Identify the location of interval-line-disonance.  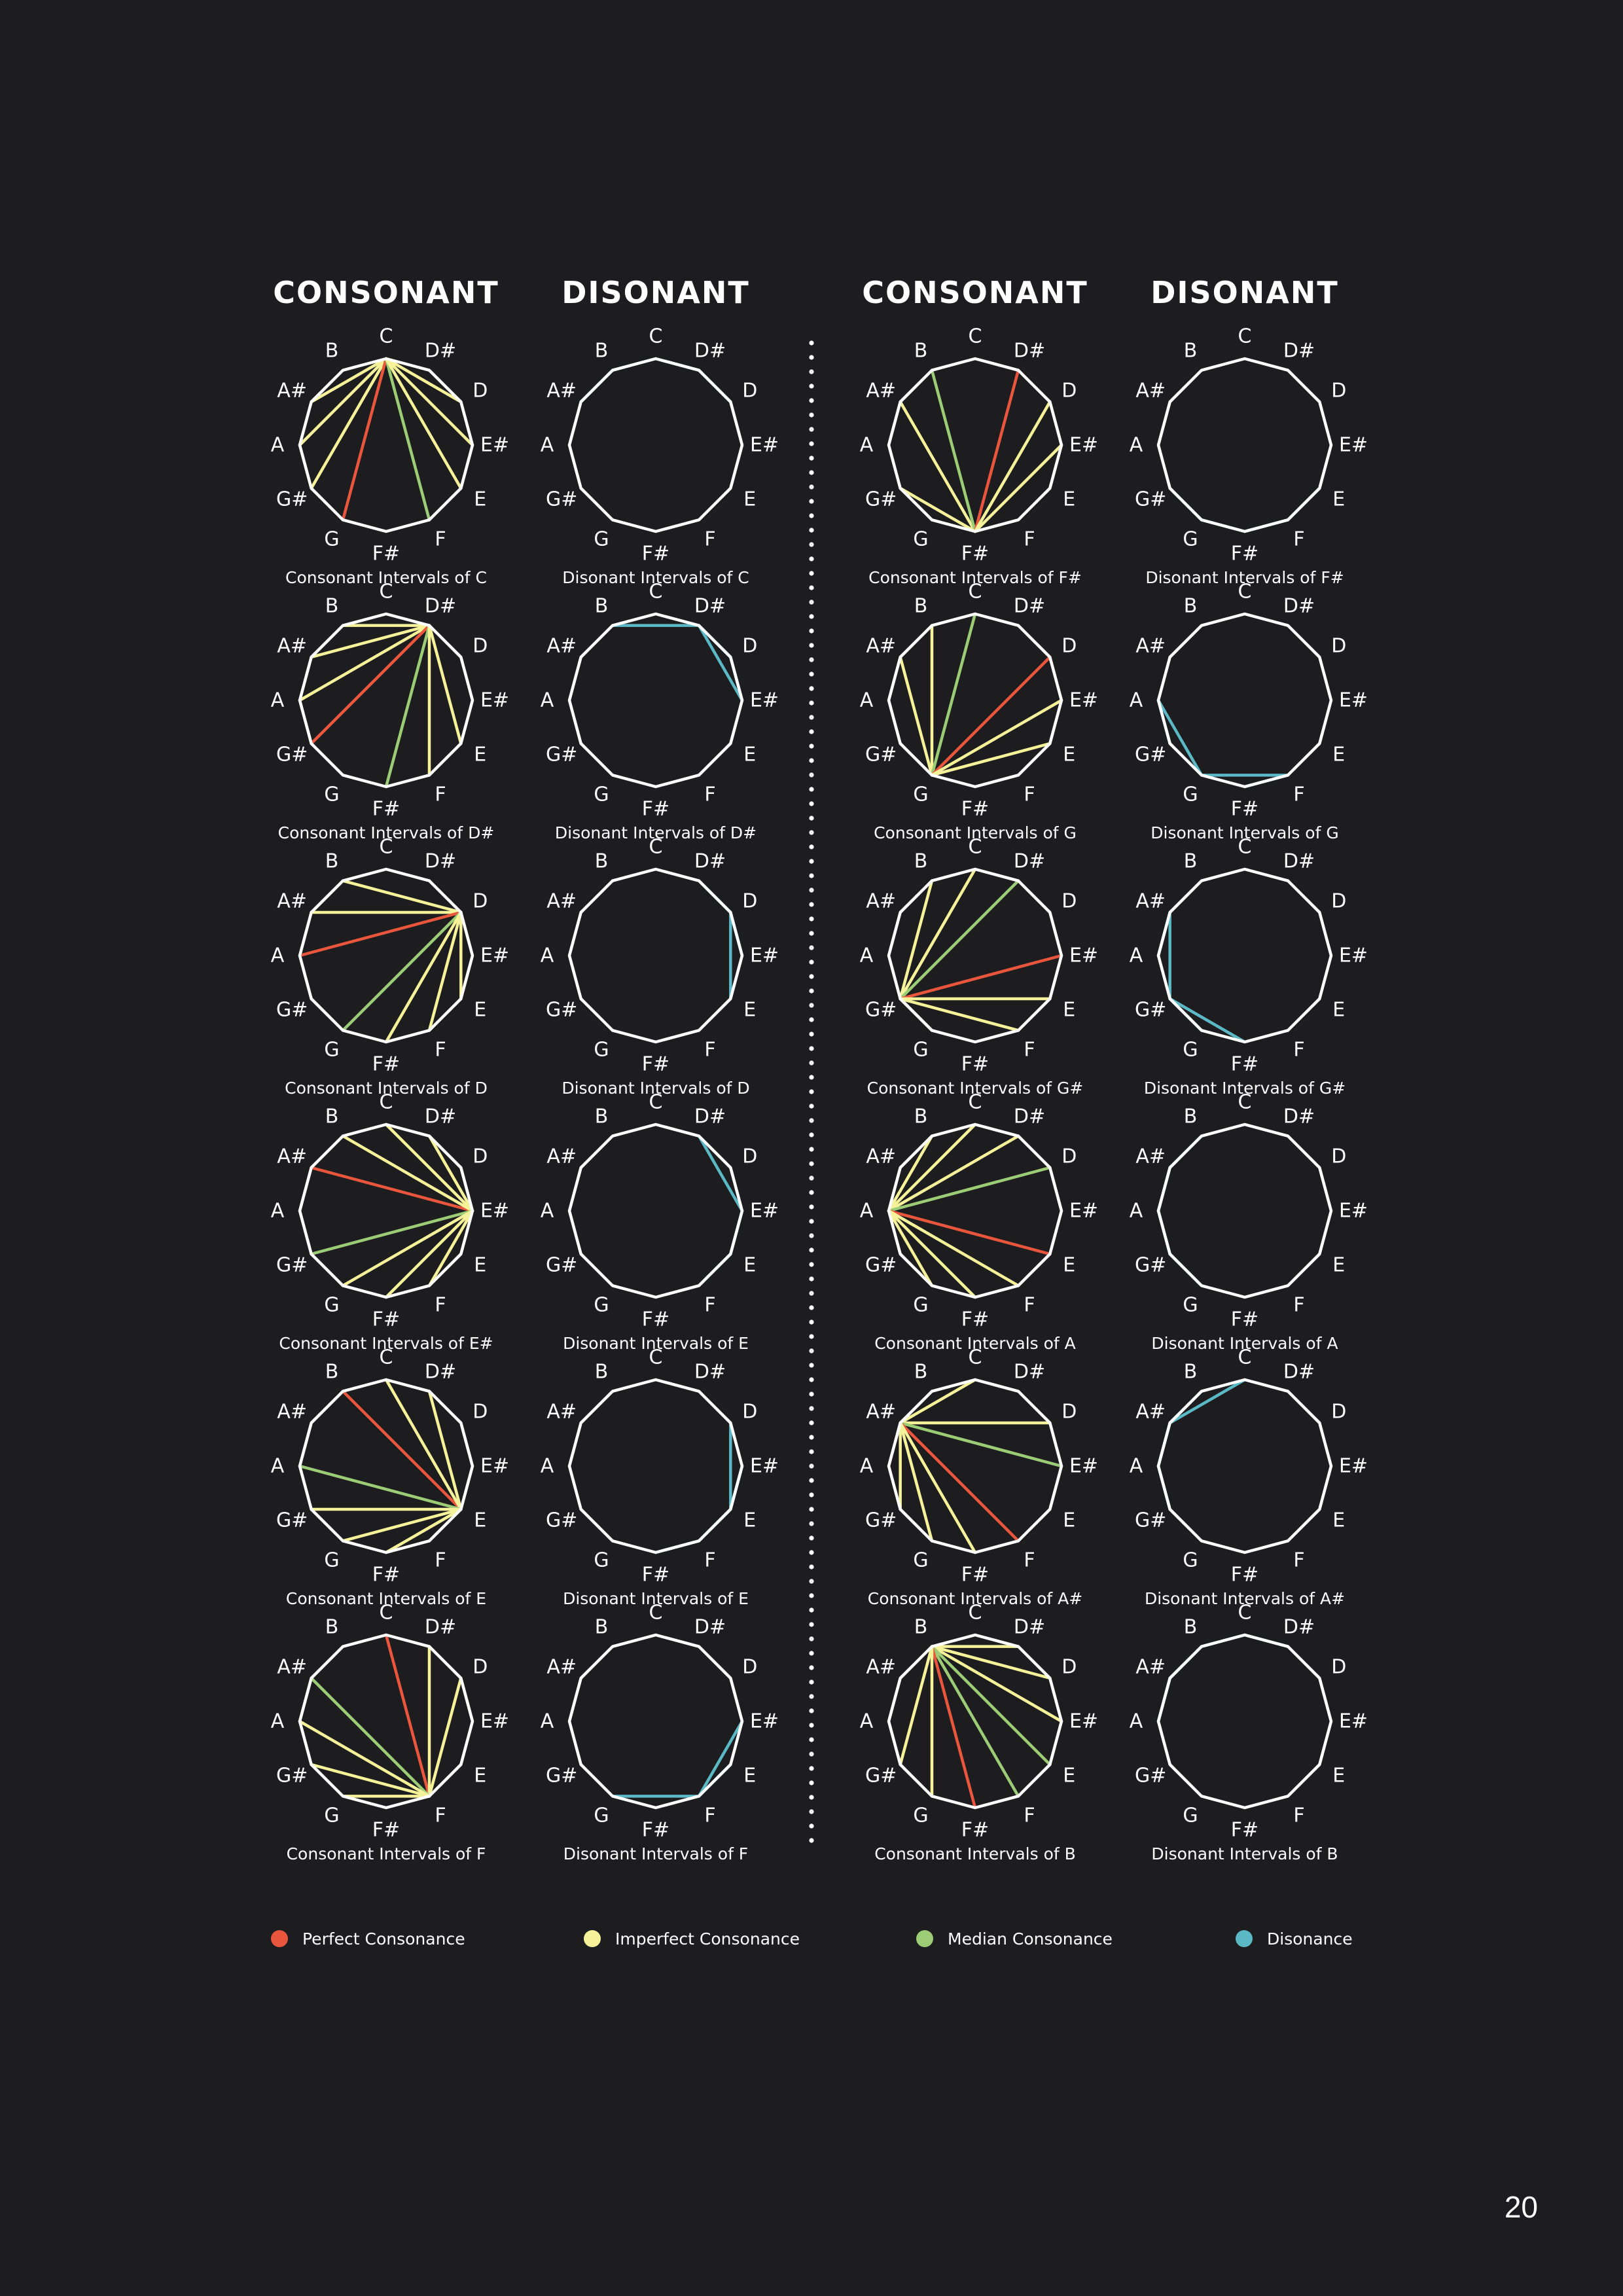
(1207, 1020).